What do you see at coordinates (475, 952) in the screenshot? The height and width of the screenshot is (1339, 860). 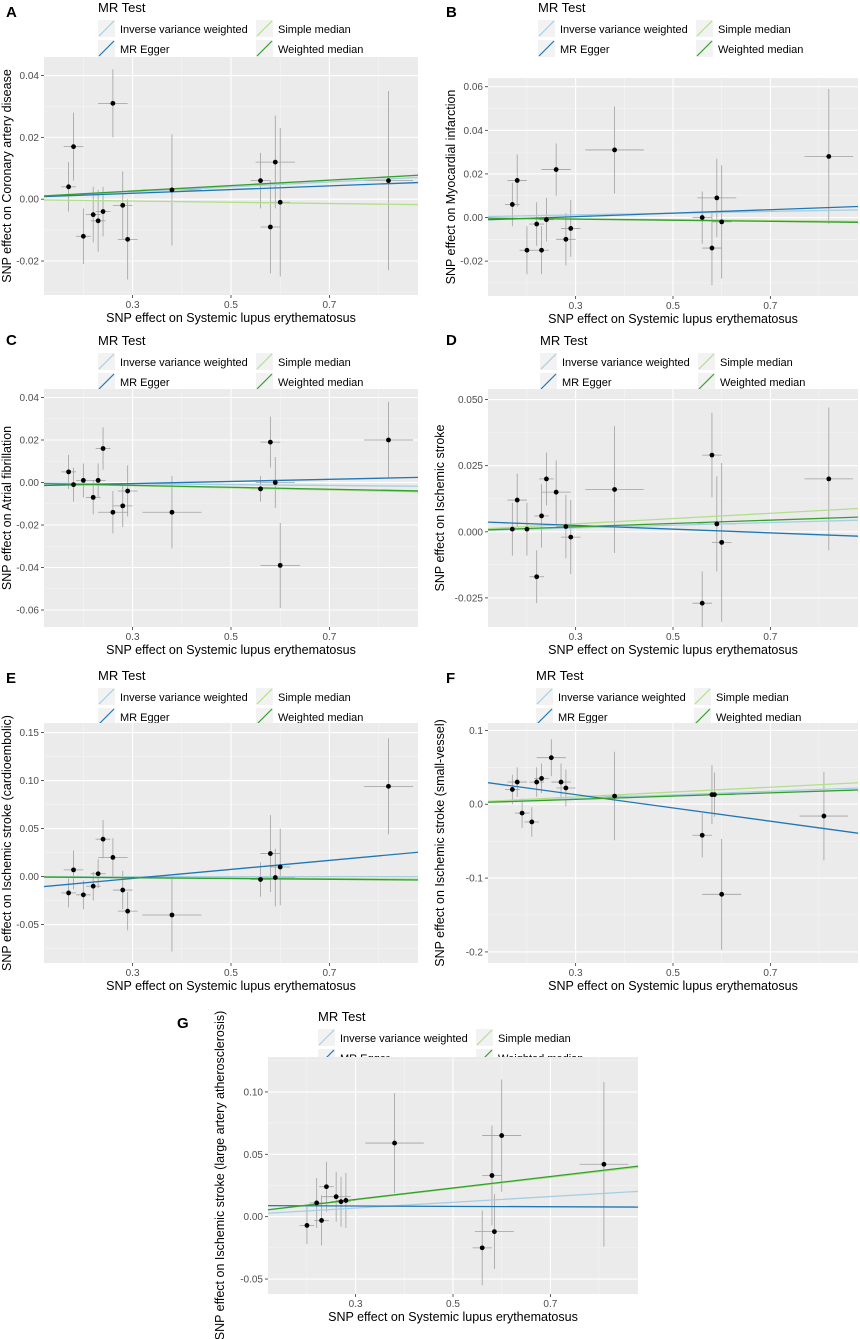 I see `y-tick-label: -0.2` at bounding box center [475, 952].